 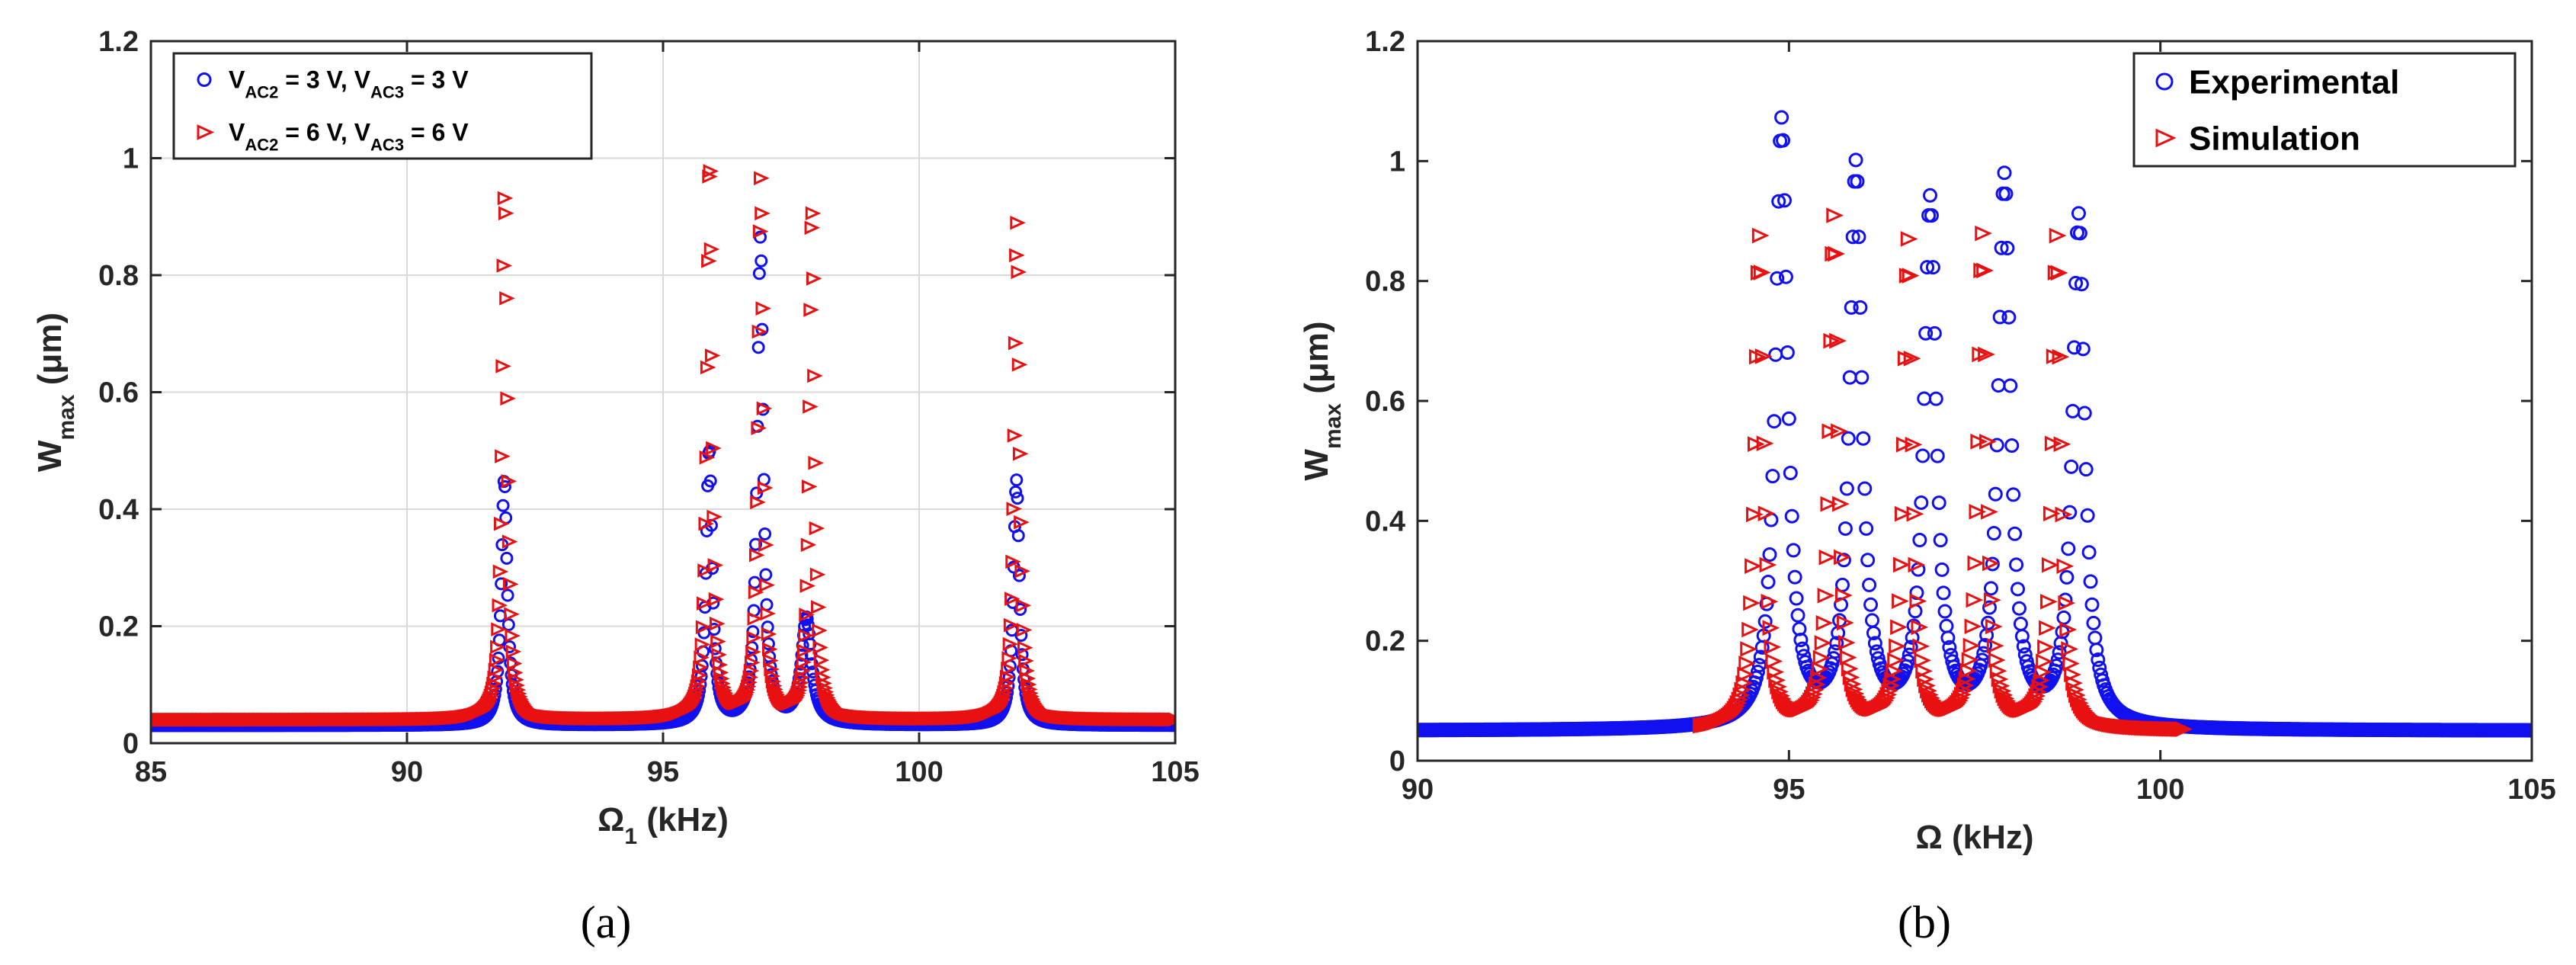 I want to click on y-tick-label: 0.6, so click(x=118, y=393).